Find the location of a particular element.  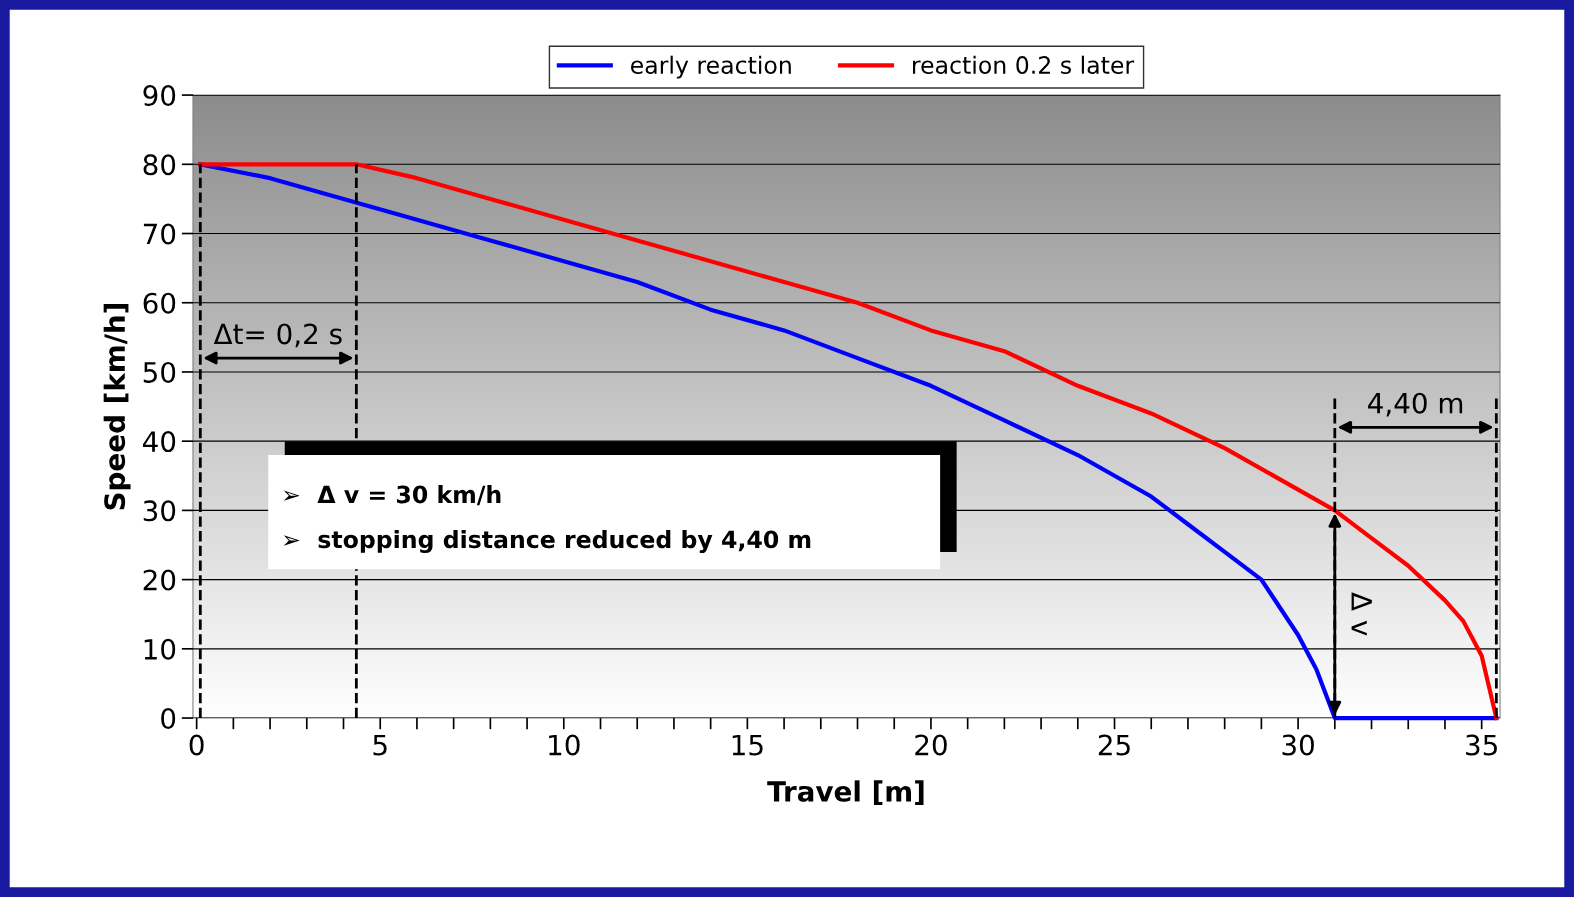

y-tick-label: 10 is located at coordinates (160, 649).